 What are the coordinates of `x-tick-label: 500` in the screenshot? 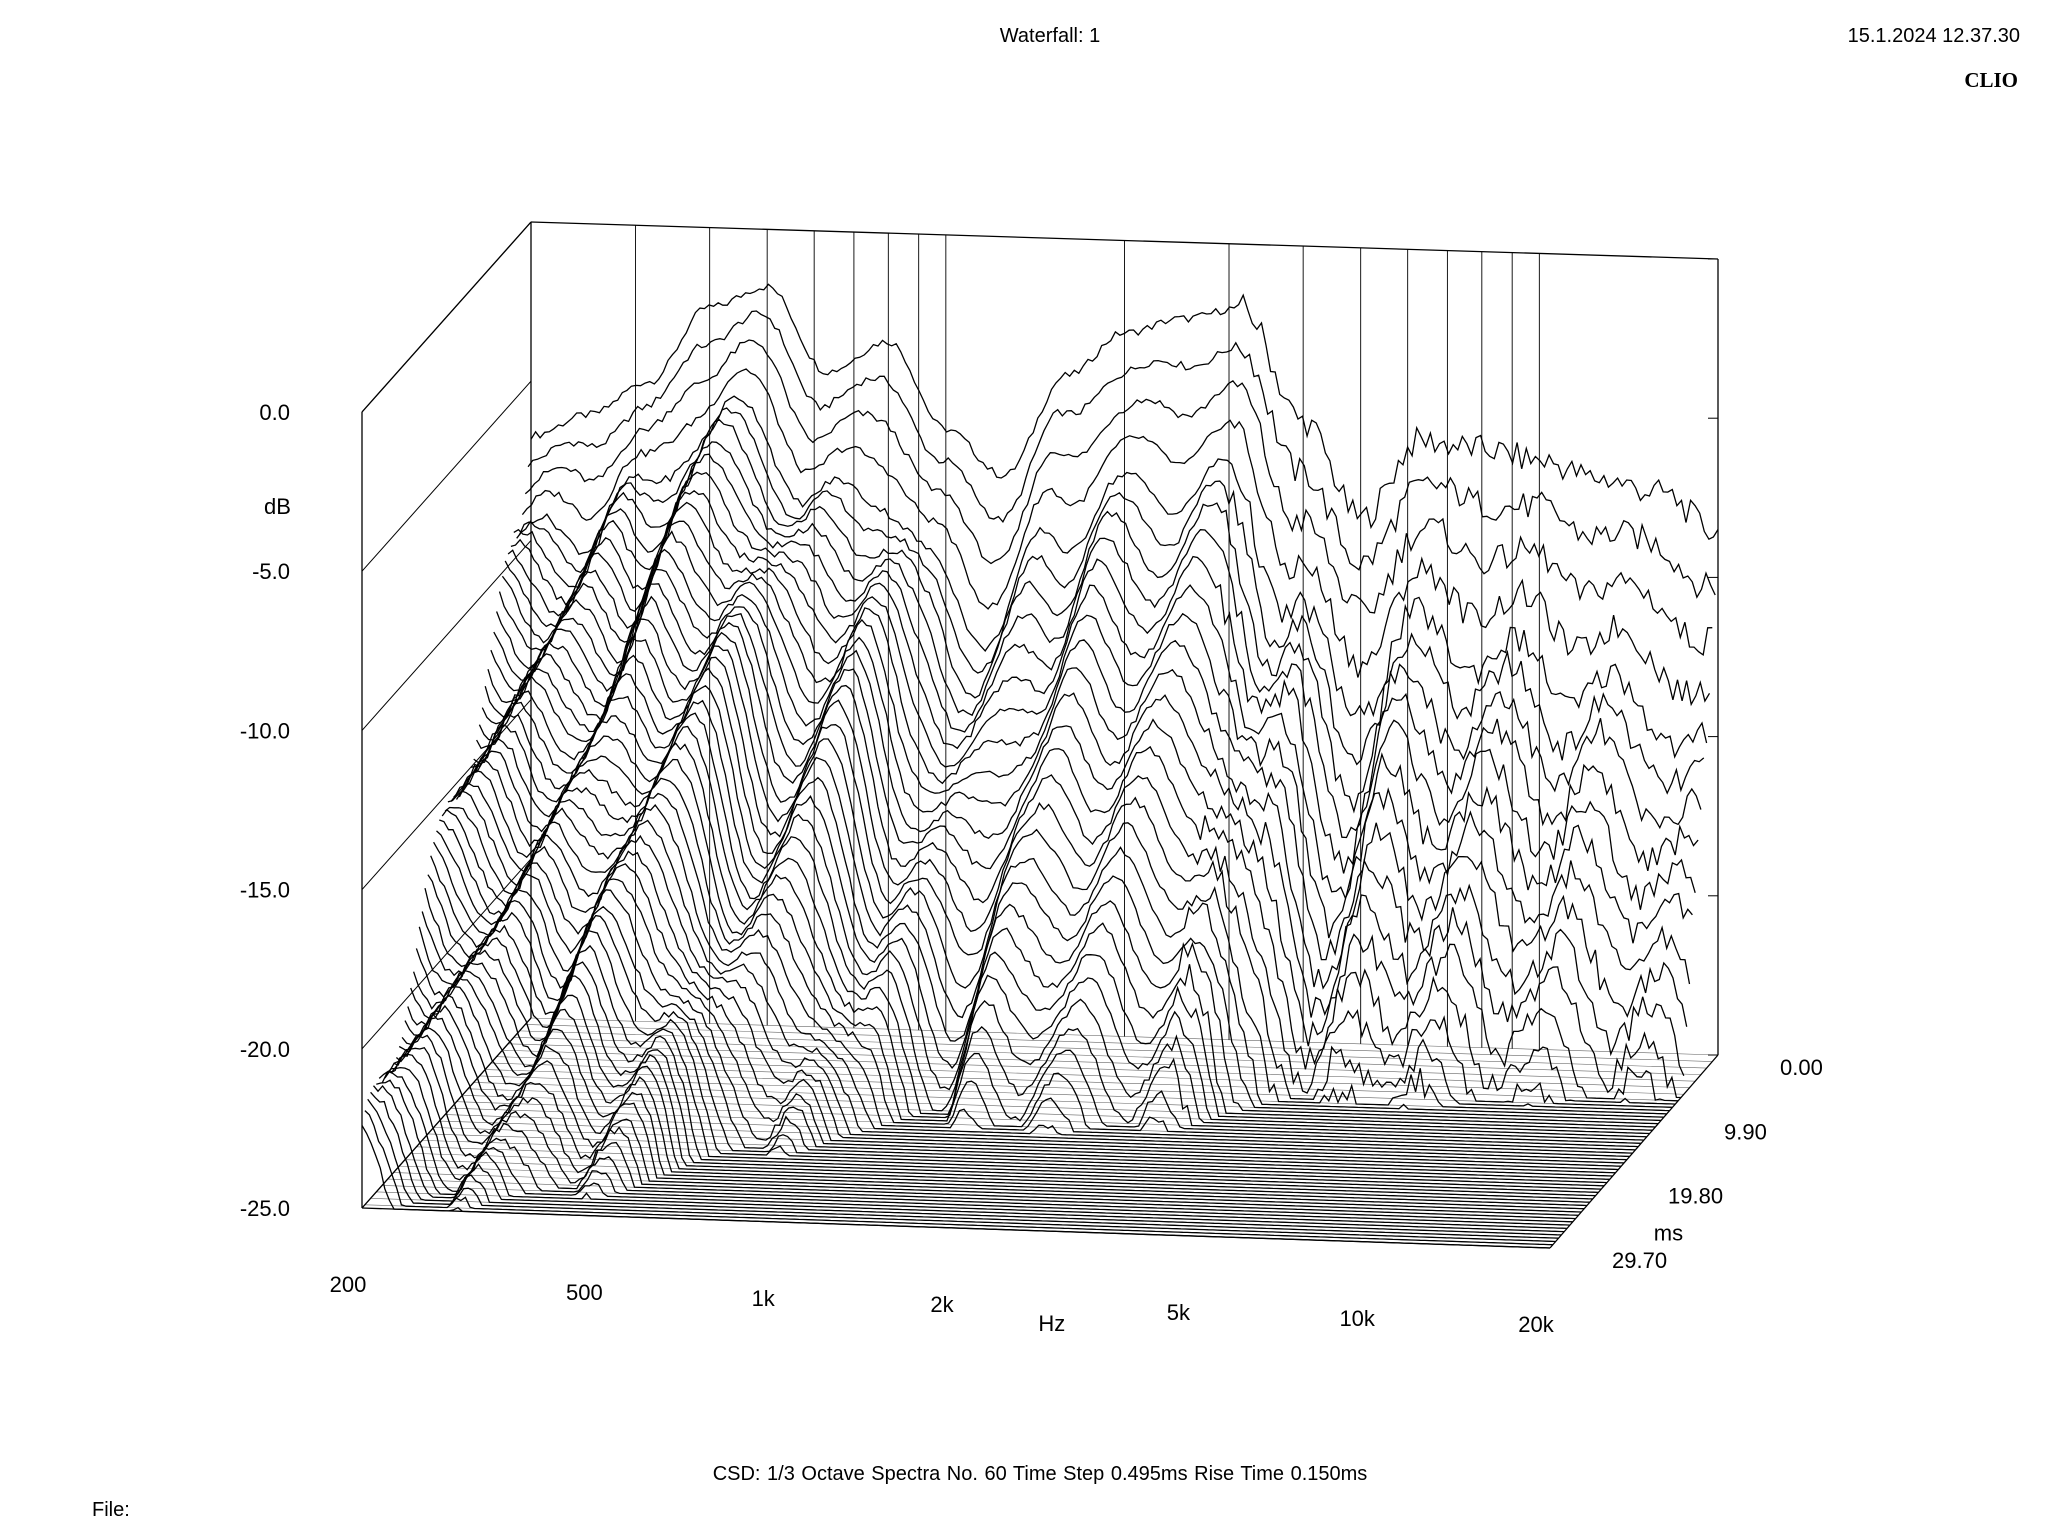 It's located at (584, 1292).